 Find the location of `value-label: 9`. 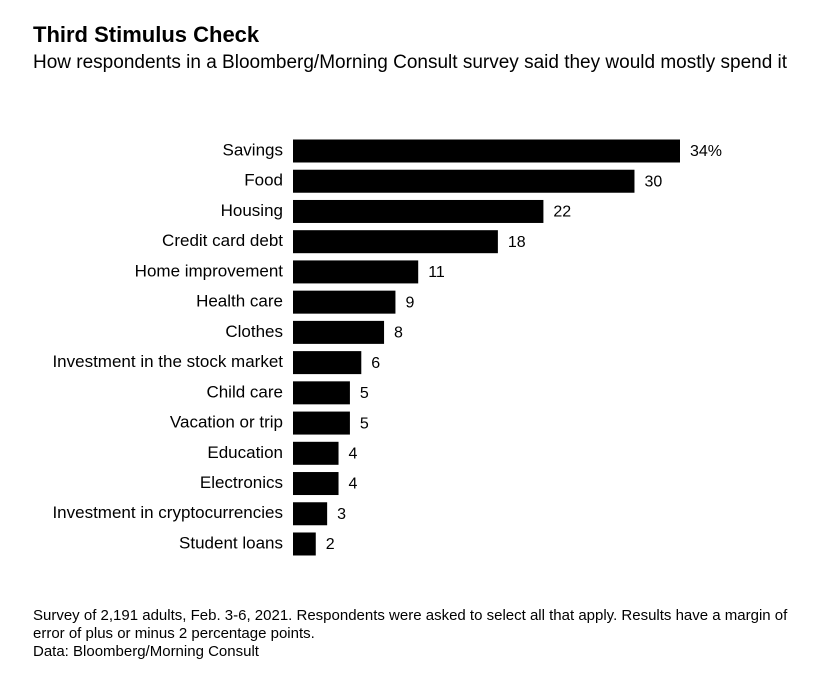

value-label: 9 is located at coordinates (409, 302).